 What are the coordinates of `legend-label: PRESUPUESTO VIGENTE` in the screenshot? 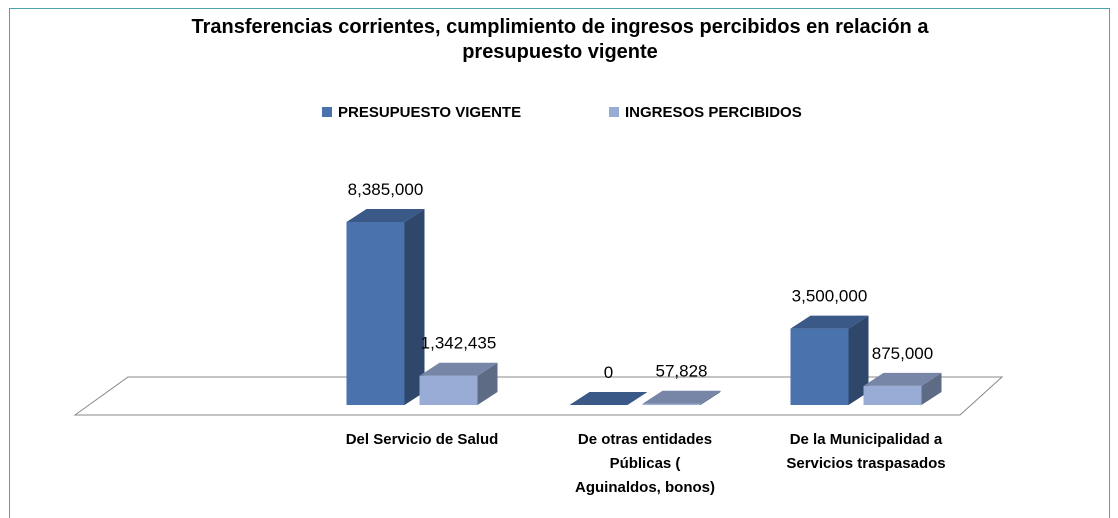 It's located at (429, 112).